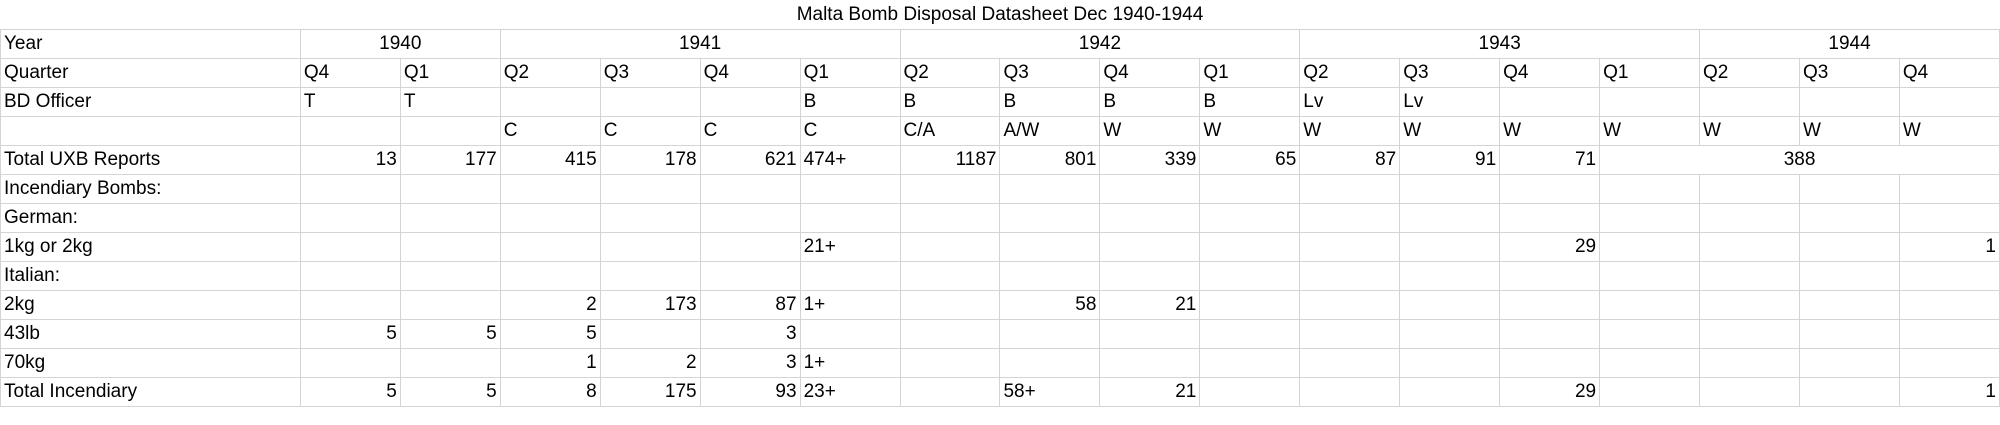 The image size is (2000, 425). I want to click on row-label: 43lb, so click(150, 334).